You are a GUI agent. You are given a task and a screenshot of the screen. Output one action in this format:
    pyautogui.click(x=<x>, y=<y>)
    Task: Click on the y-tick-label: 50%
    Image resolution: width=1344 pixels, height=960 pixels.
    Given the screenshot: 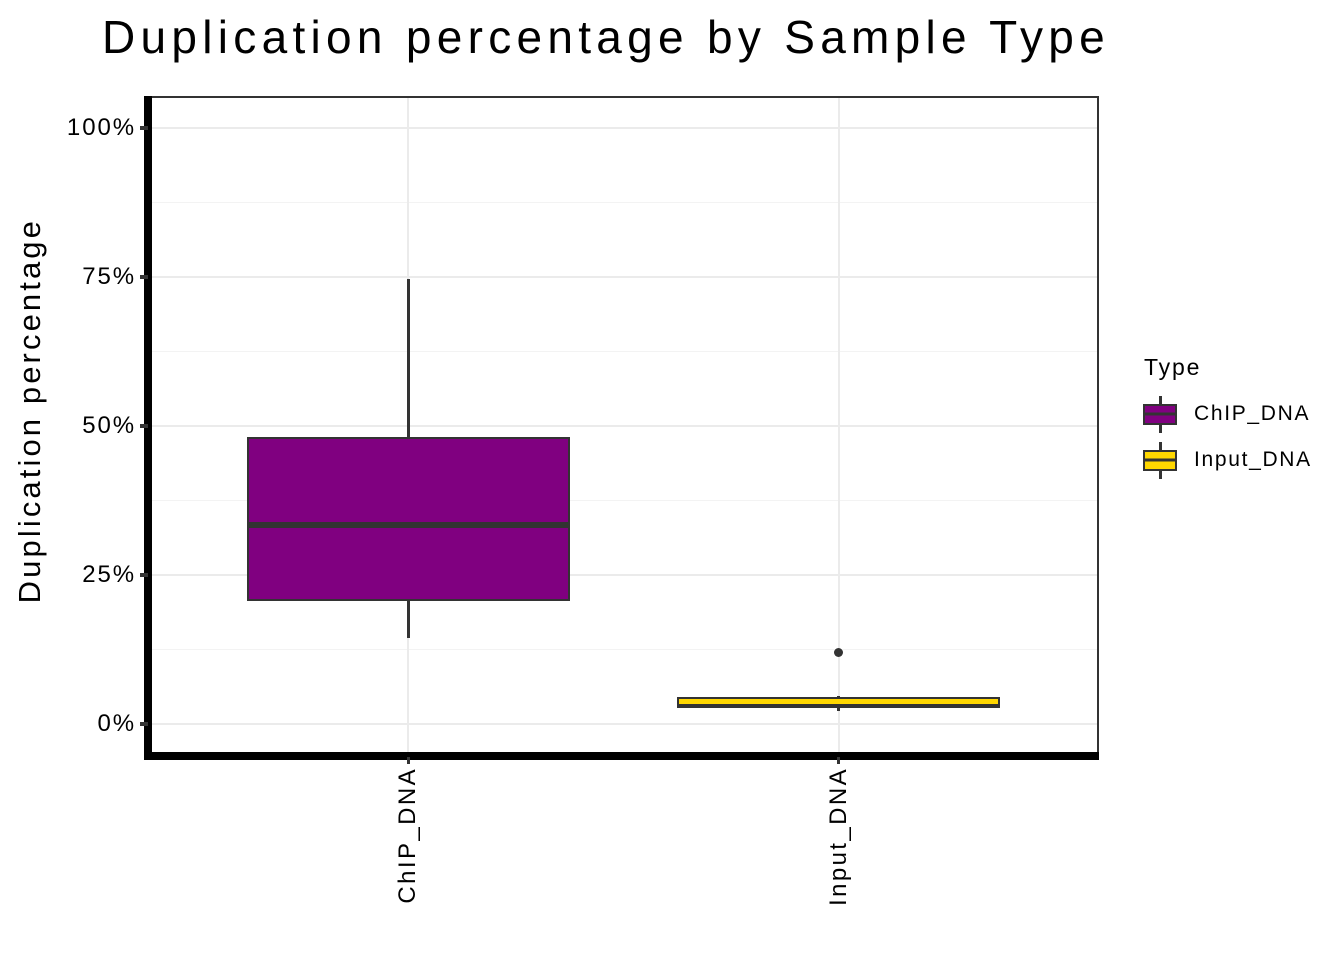 What is the action you would take?
    pyautogui.click(x=109, y=425)
    